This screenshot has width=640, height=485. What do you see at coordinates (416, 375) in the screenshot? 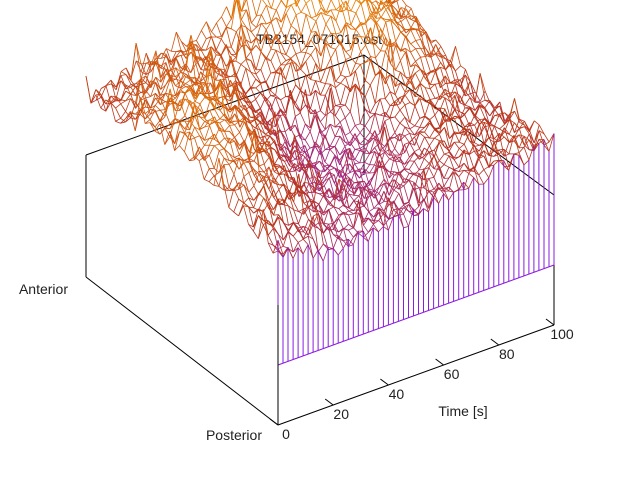
I see `time-axis-line` at bounding box center [416, 375].